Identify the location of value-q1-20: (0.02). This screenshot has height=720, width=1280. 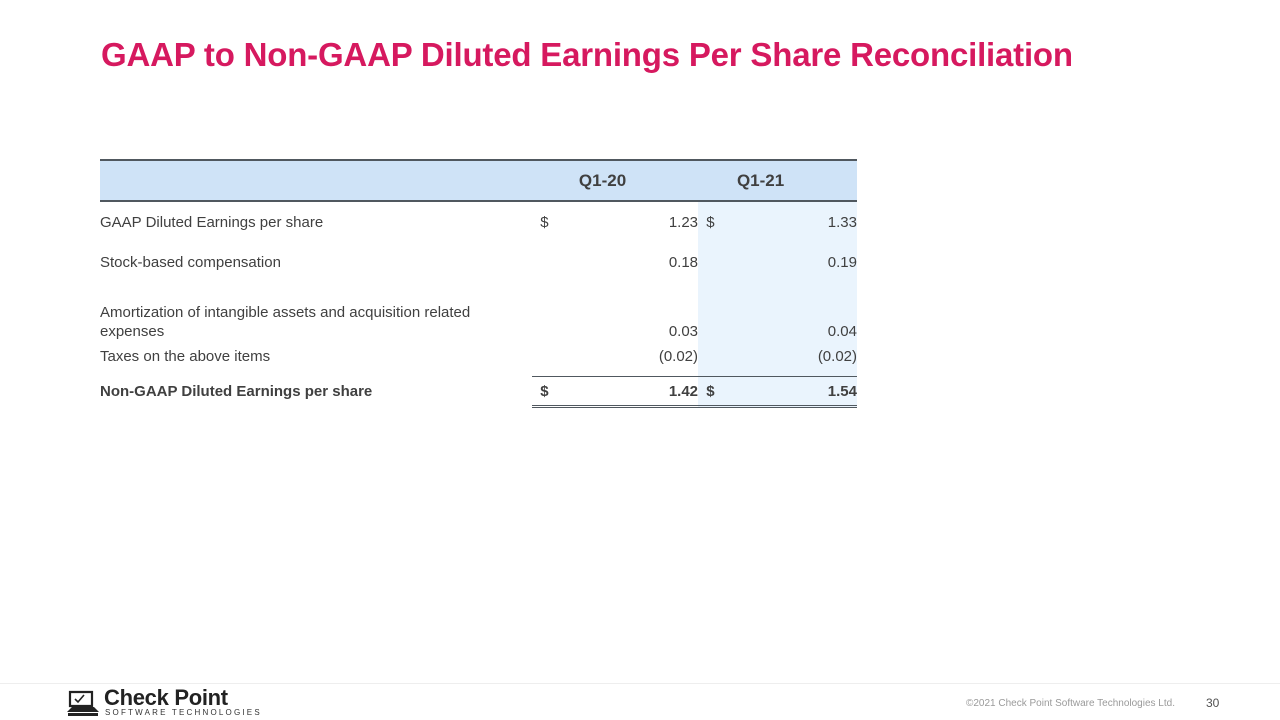
(678, 356).